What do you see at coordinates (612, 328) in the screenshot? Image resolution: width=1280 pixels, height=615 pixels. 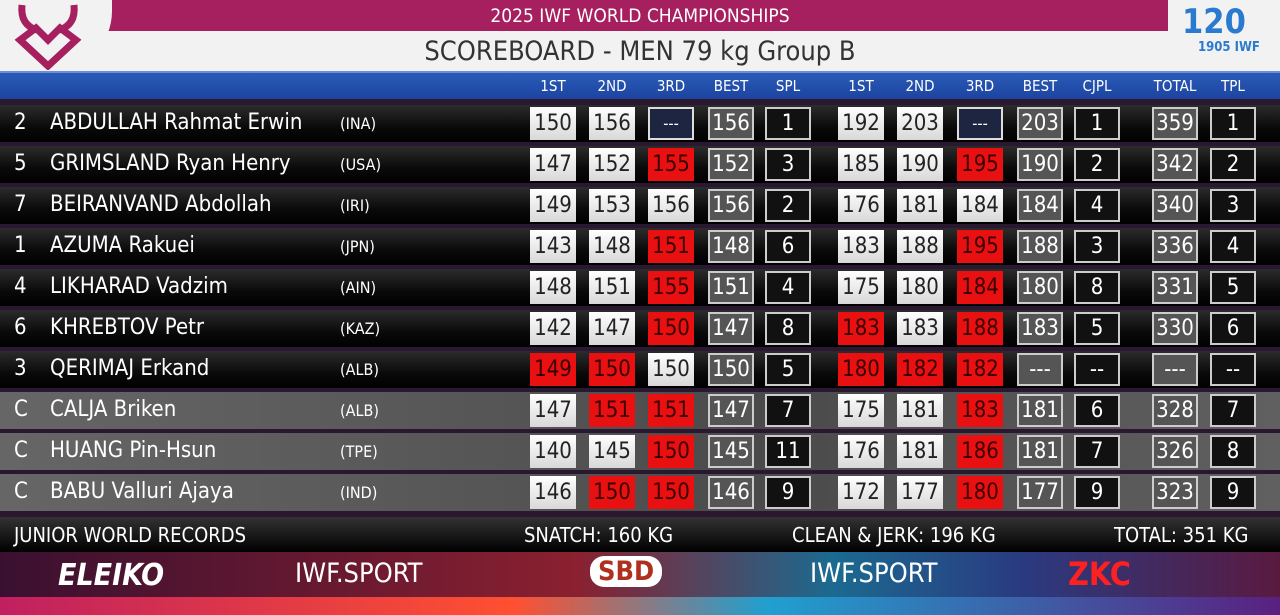 I see `snatch-attempt-2: 147` at bounding box center [612, 328].